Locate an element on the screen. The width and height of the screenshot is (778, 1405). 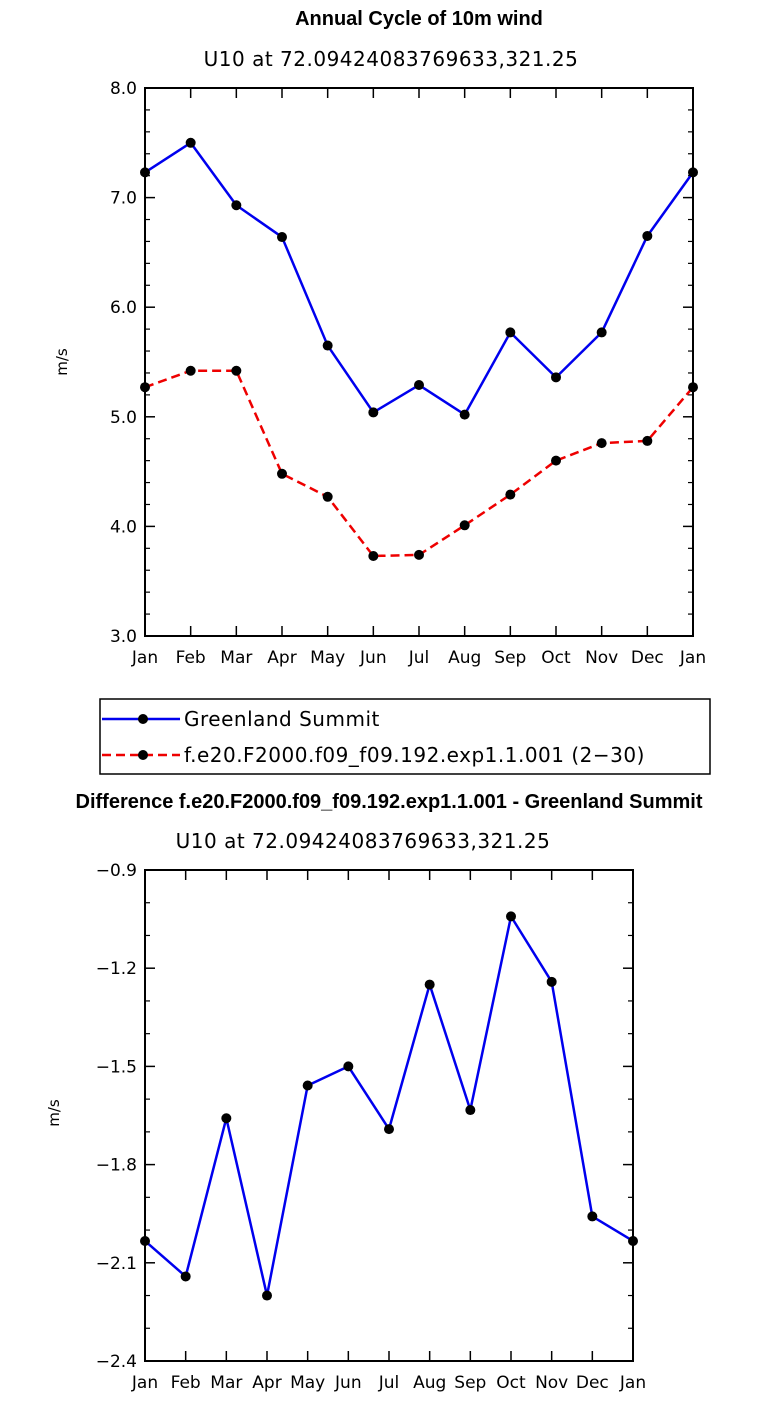
top-x-tick-label: Mar is located at coordinates (236, 658).